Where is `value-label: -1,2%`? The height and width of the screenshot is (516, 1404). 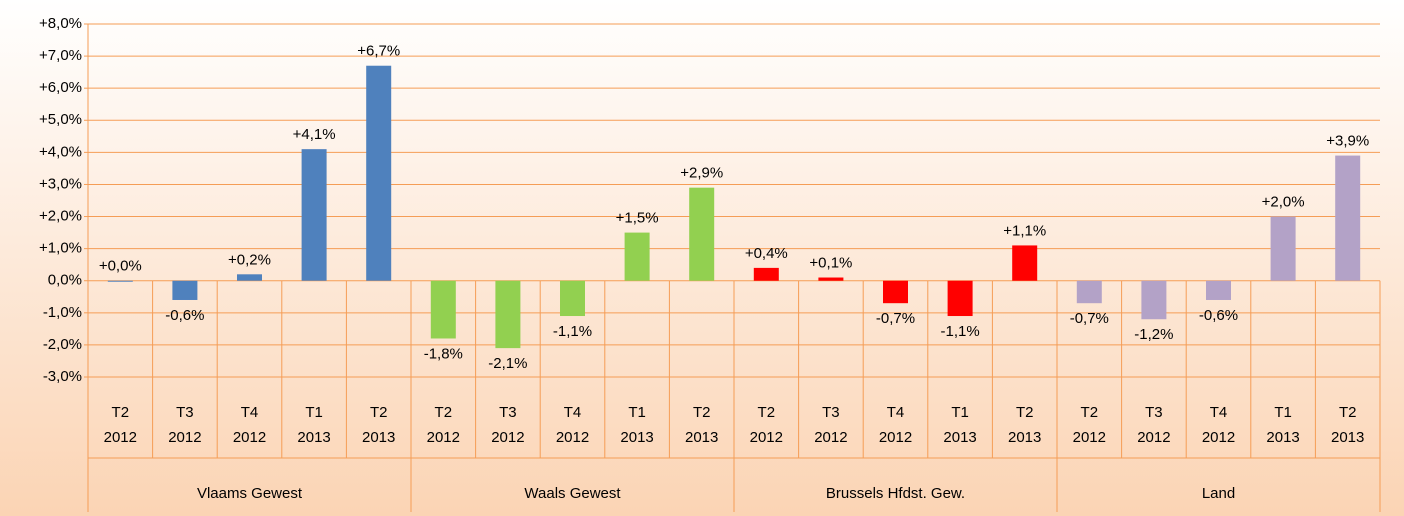
value-label: -1,2% is located at coordinates (1153, 334).